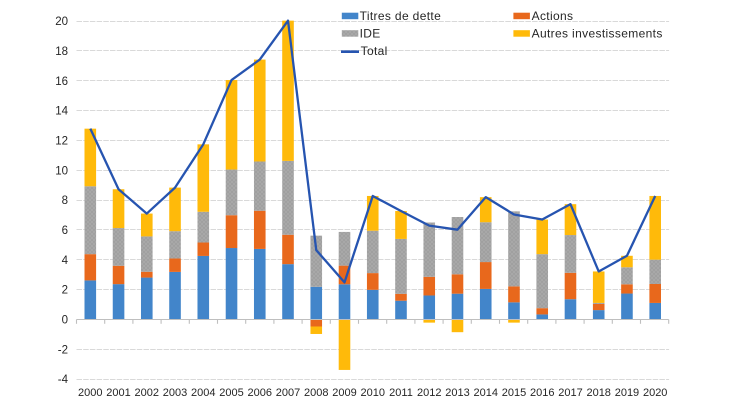 Image resolution: width=730 pixels, height=410 pixels. What do you see at coordinates (457, 393) in the screenshot?
I see `svg-text: 2013` at bounding box center [457, 393].